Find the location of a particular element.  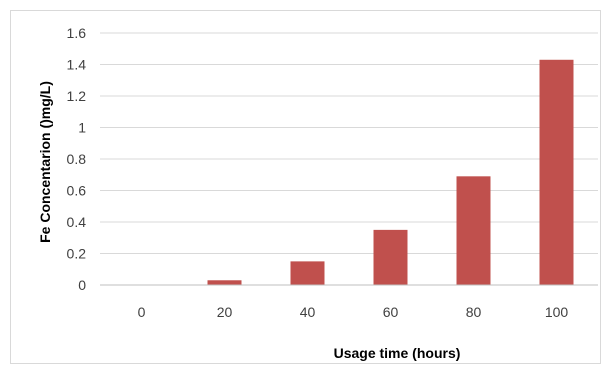

y-tick-label: 1.2 is located at coordinates (77, 96).